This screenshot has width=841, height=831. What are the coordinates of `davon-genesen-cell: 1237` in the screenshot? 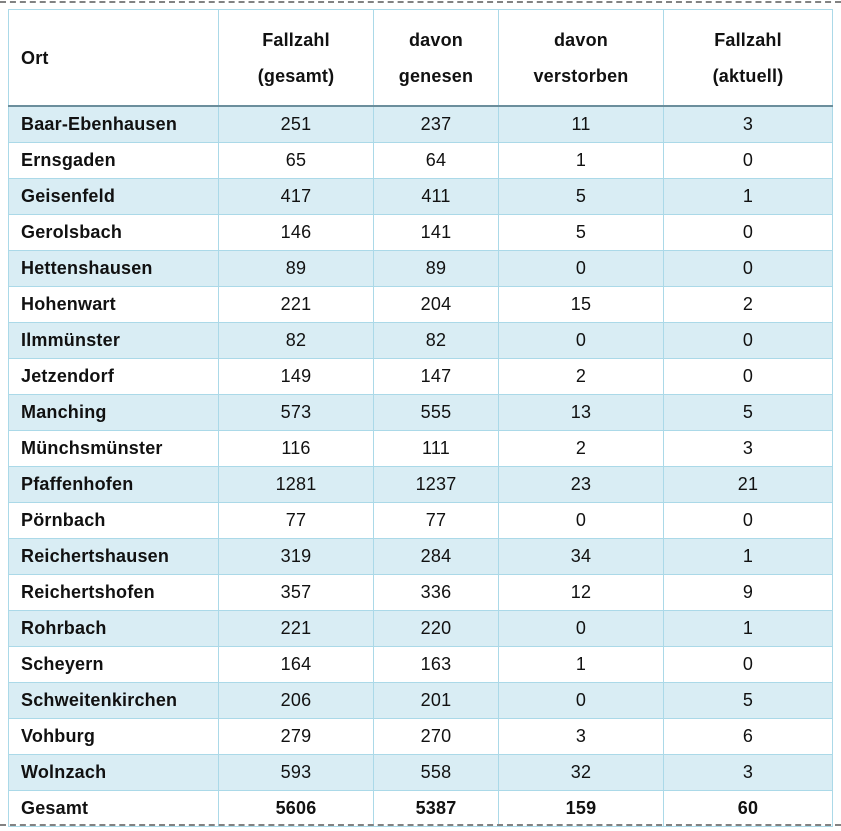 It's located at (436, 484).